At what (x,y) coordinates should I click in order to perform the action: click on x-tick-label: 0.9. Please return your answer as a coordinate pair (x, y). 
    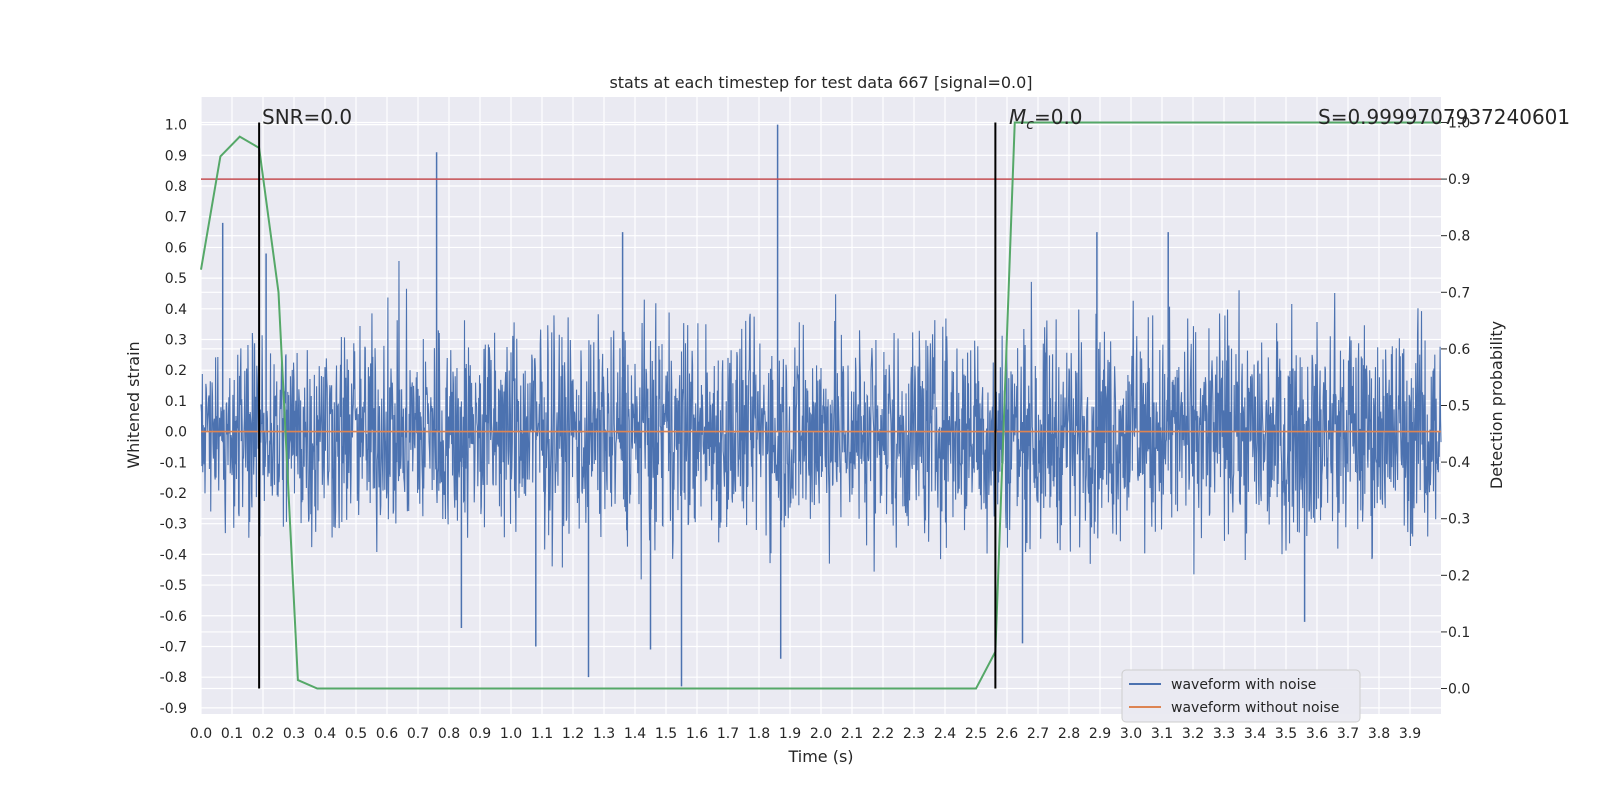
    Looking at the image, I should click on (480, 734).